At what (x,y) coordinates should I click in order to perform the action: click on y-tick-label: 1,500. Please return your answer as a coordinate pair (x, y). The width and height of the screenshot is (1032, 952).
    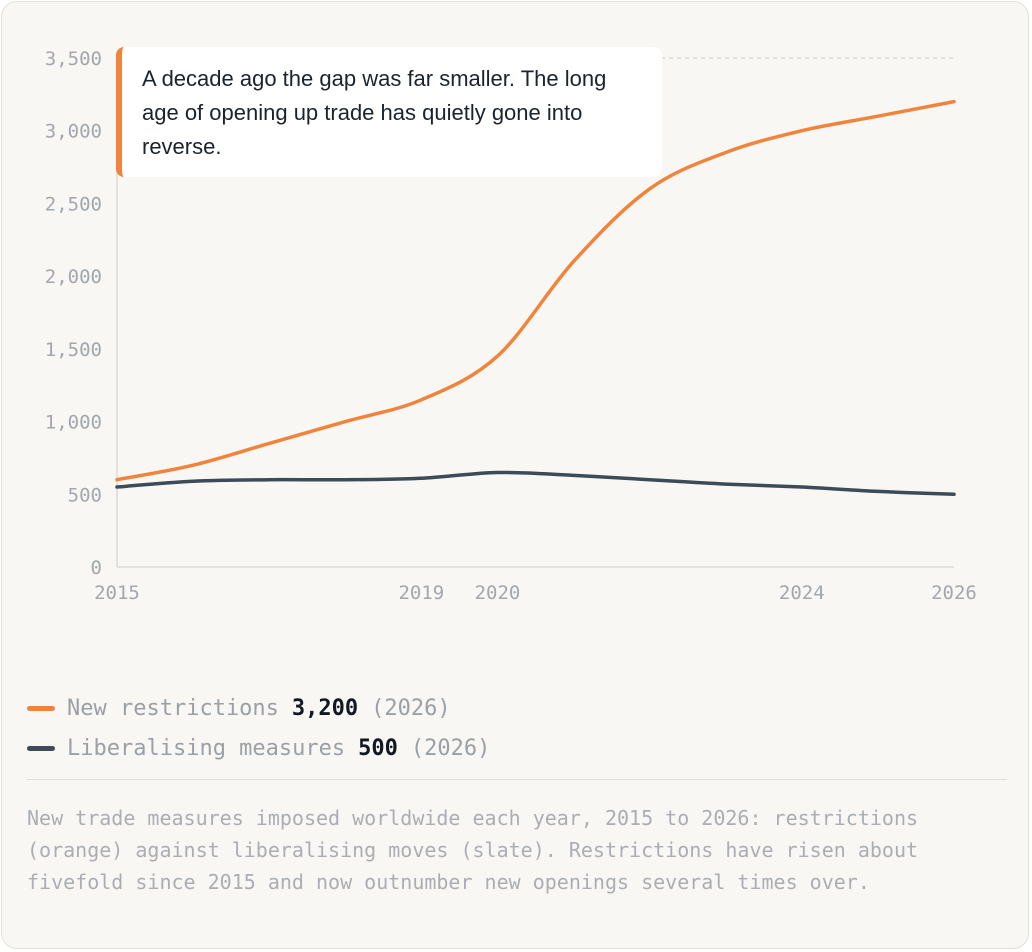
    Looking at the image, I should click on (73, 350).